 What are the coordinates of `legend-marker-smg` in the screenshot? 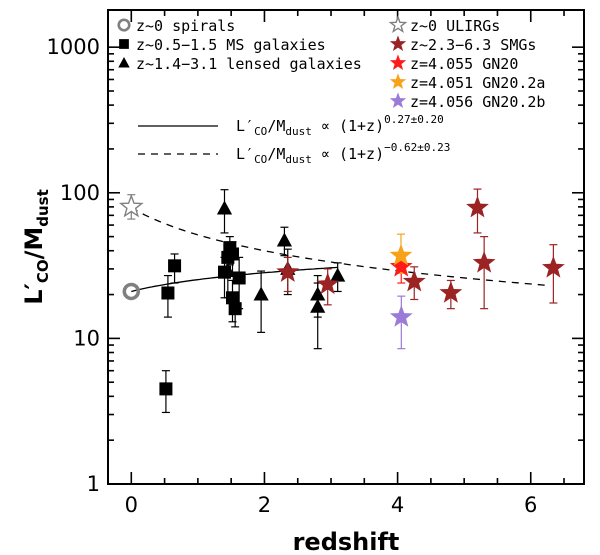 It's located at (398, 43).